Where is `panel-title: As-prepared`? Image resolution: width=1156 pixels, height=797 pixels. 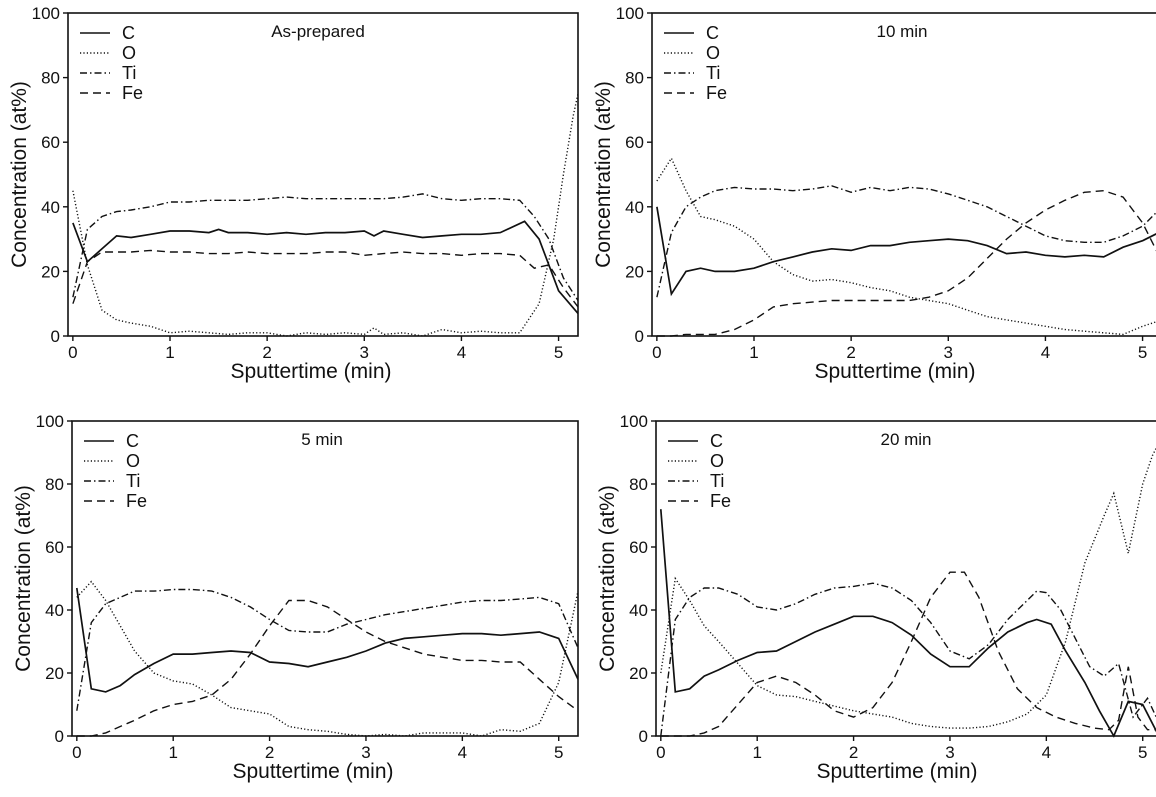 panel-title: As-prepared is located at coordinates (318, 31).